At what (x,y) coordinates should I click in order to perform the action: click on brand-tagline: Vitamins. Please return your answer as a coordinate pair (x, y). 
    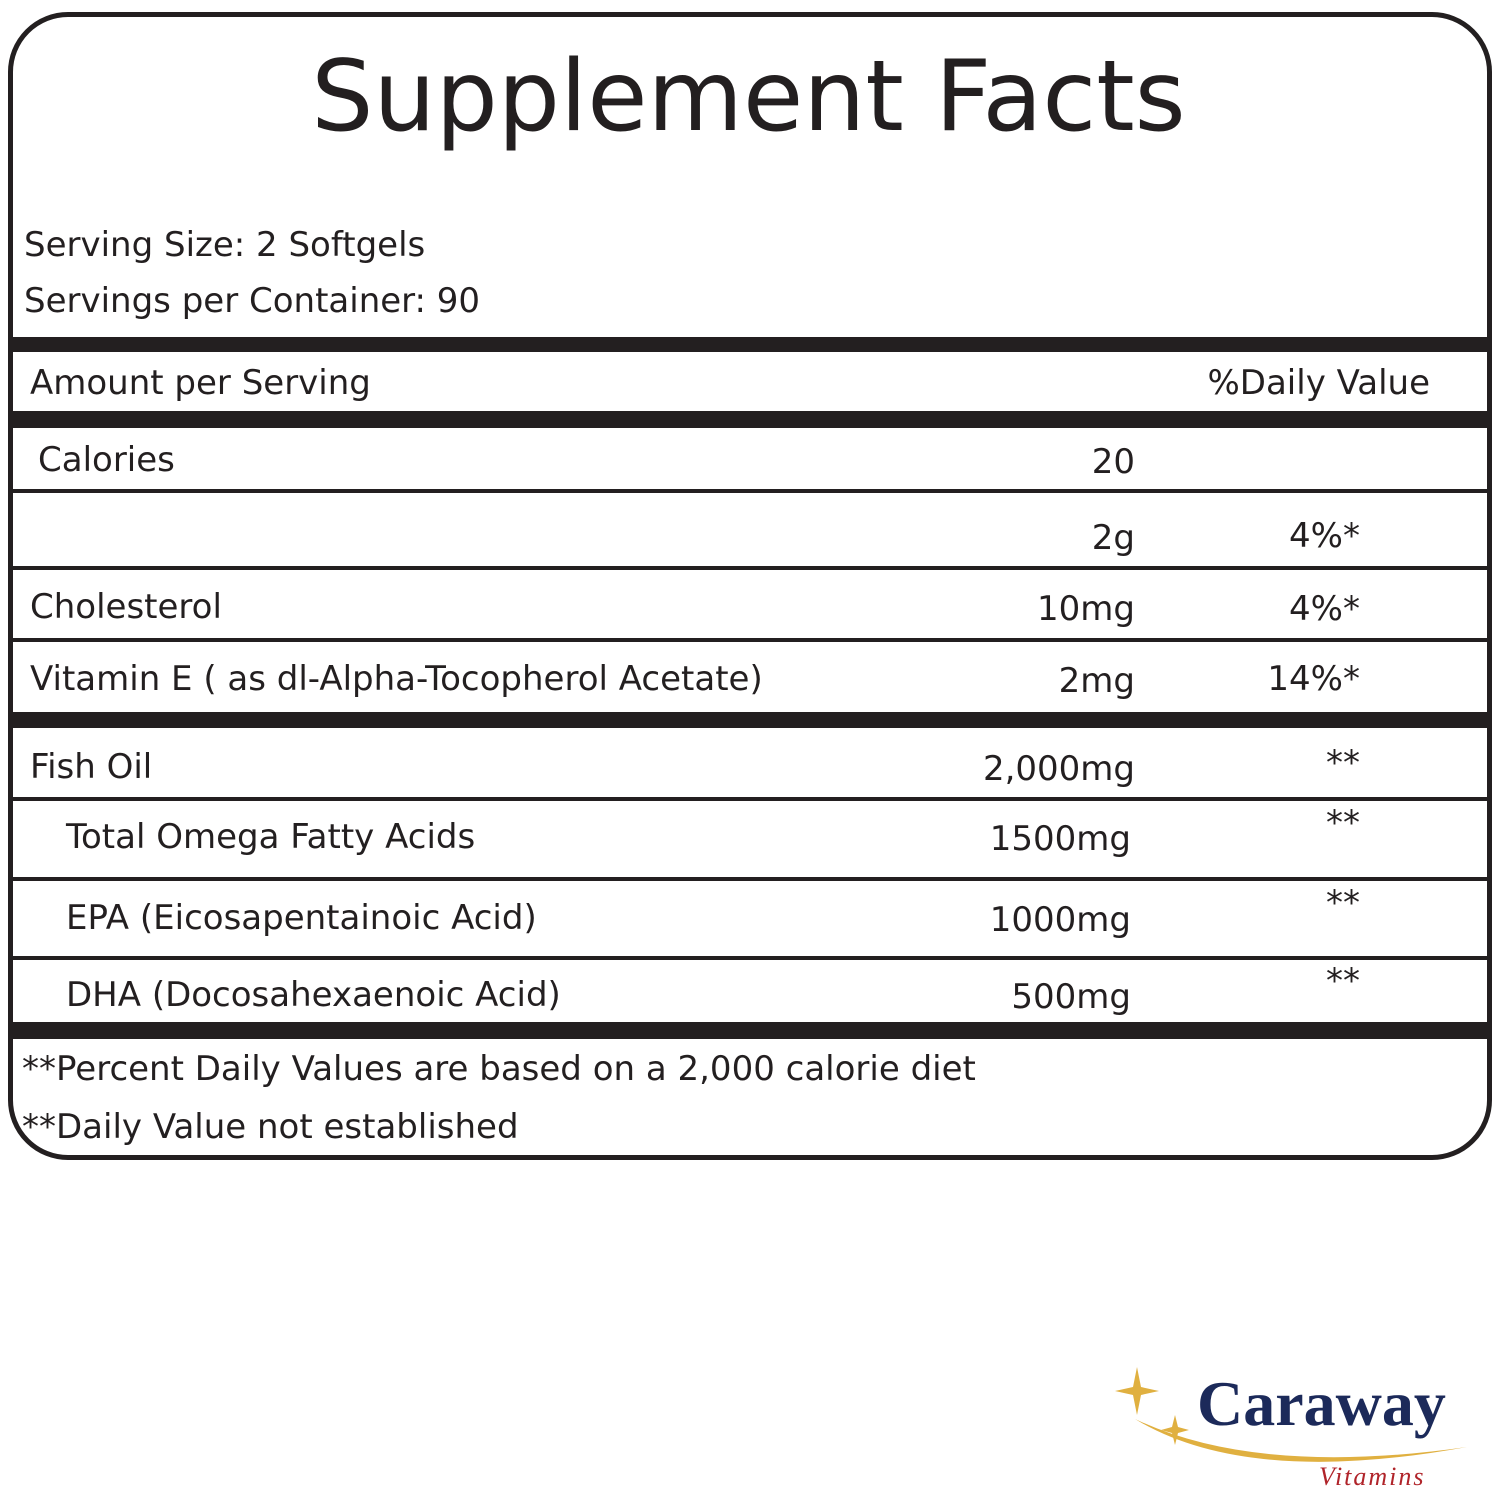
    Looking at the image, I should click on (1372, 1476).